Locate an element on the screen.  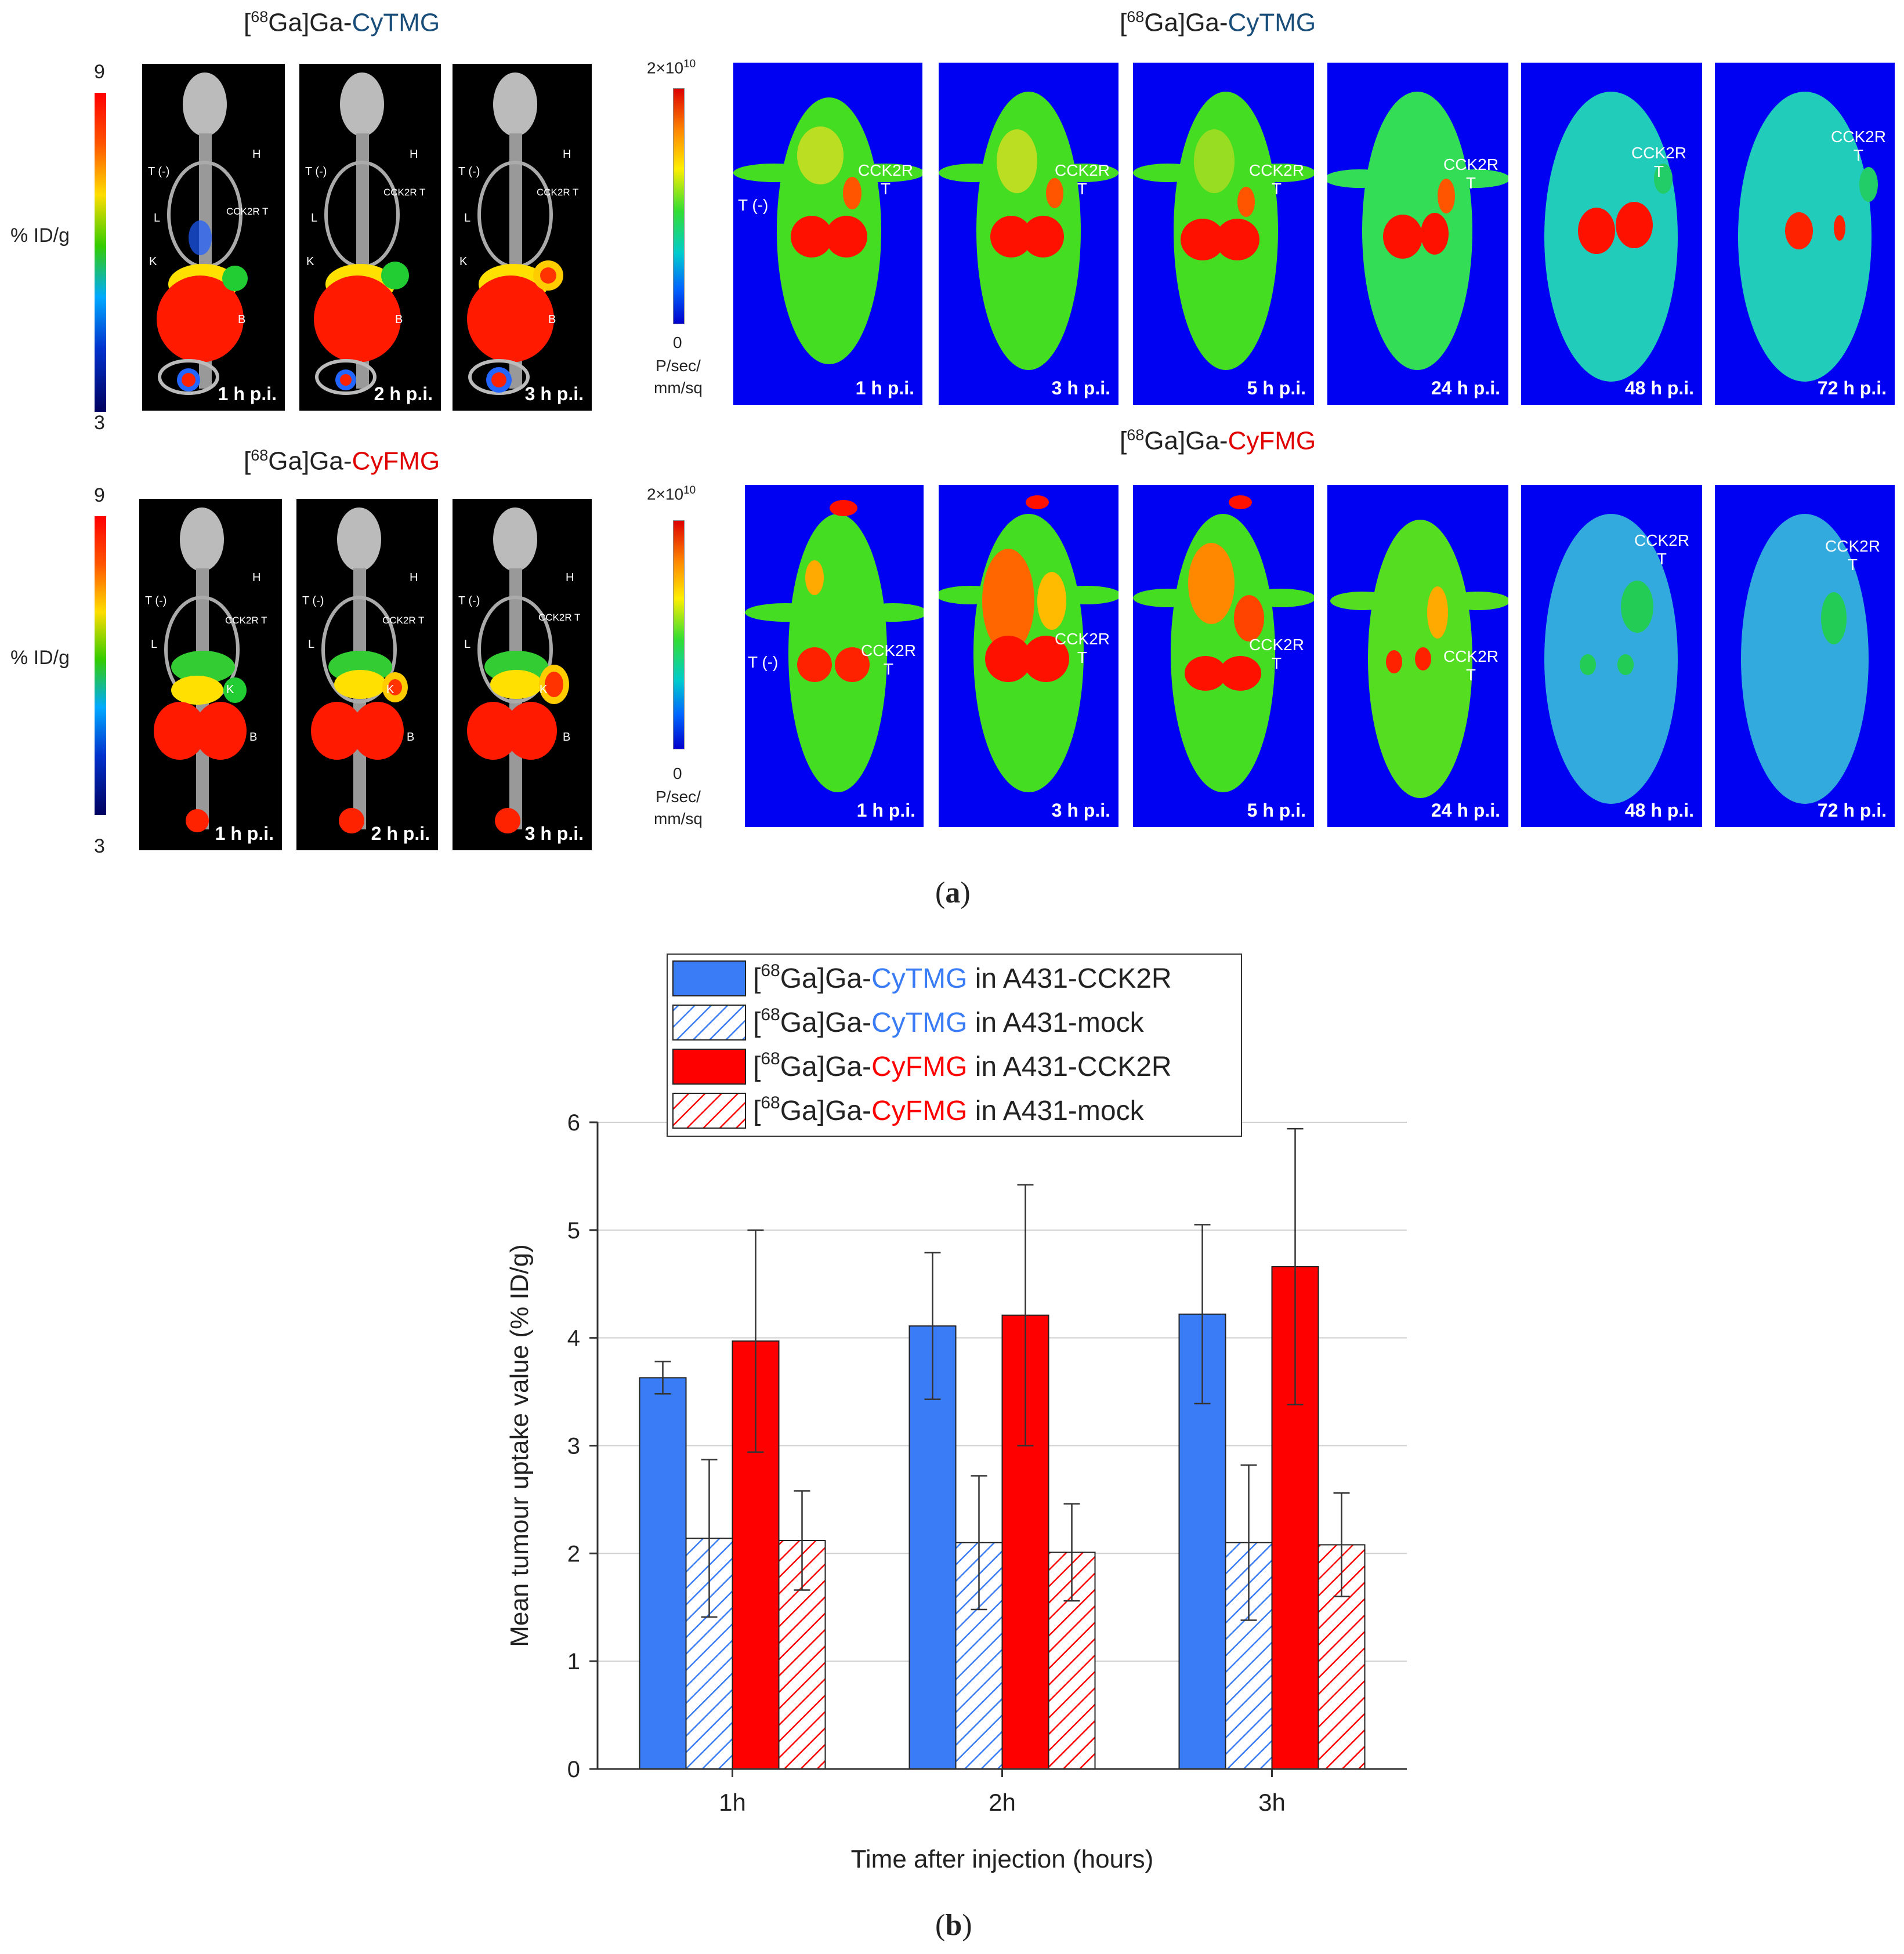
y-tick-label: 3 is located at coordinates (573, 1446).